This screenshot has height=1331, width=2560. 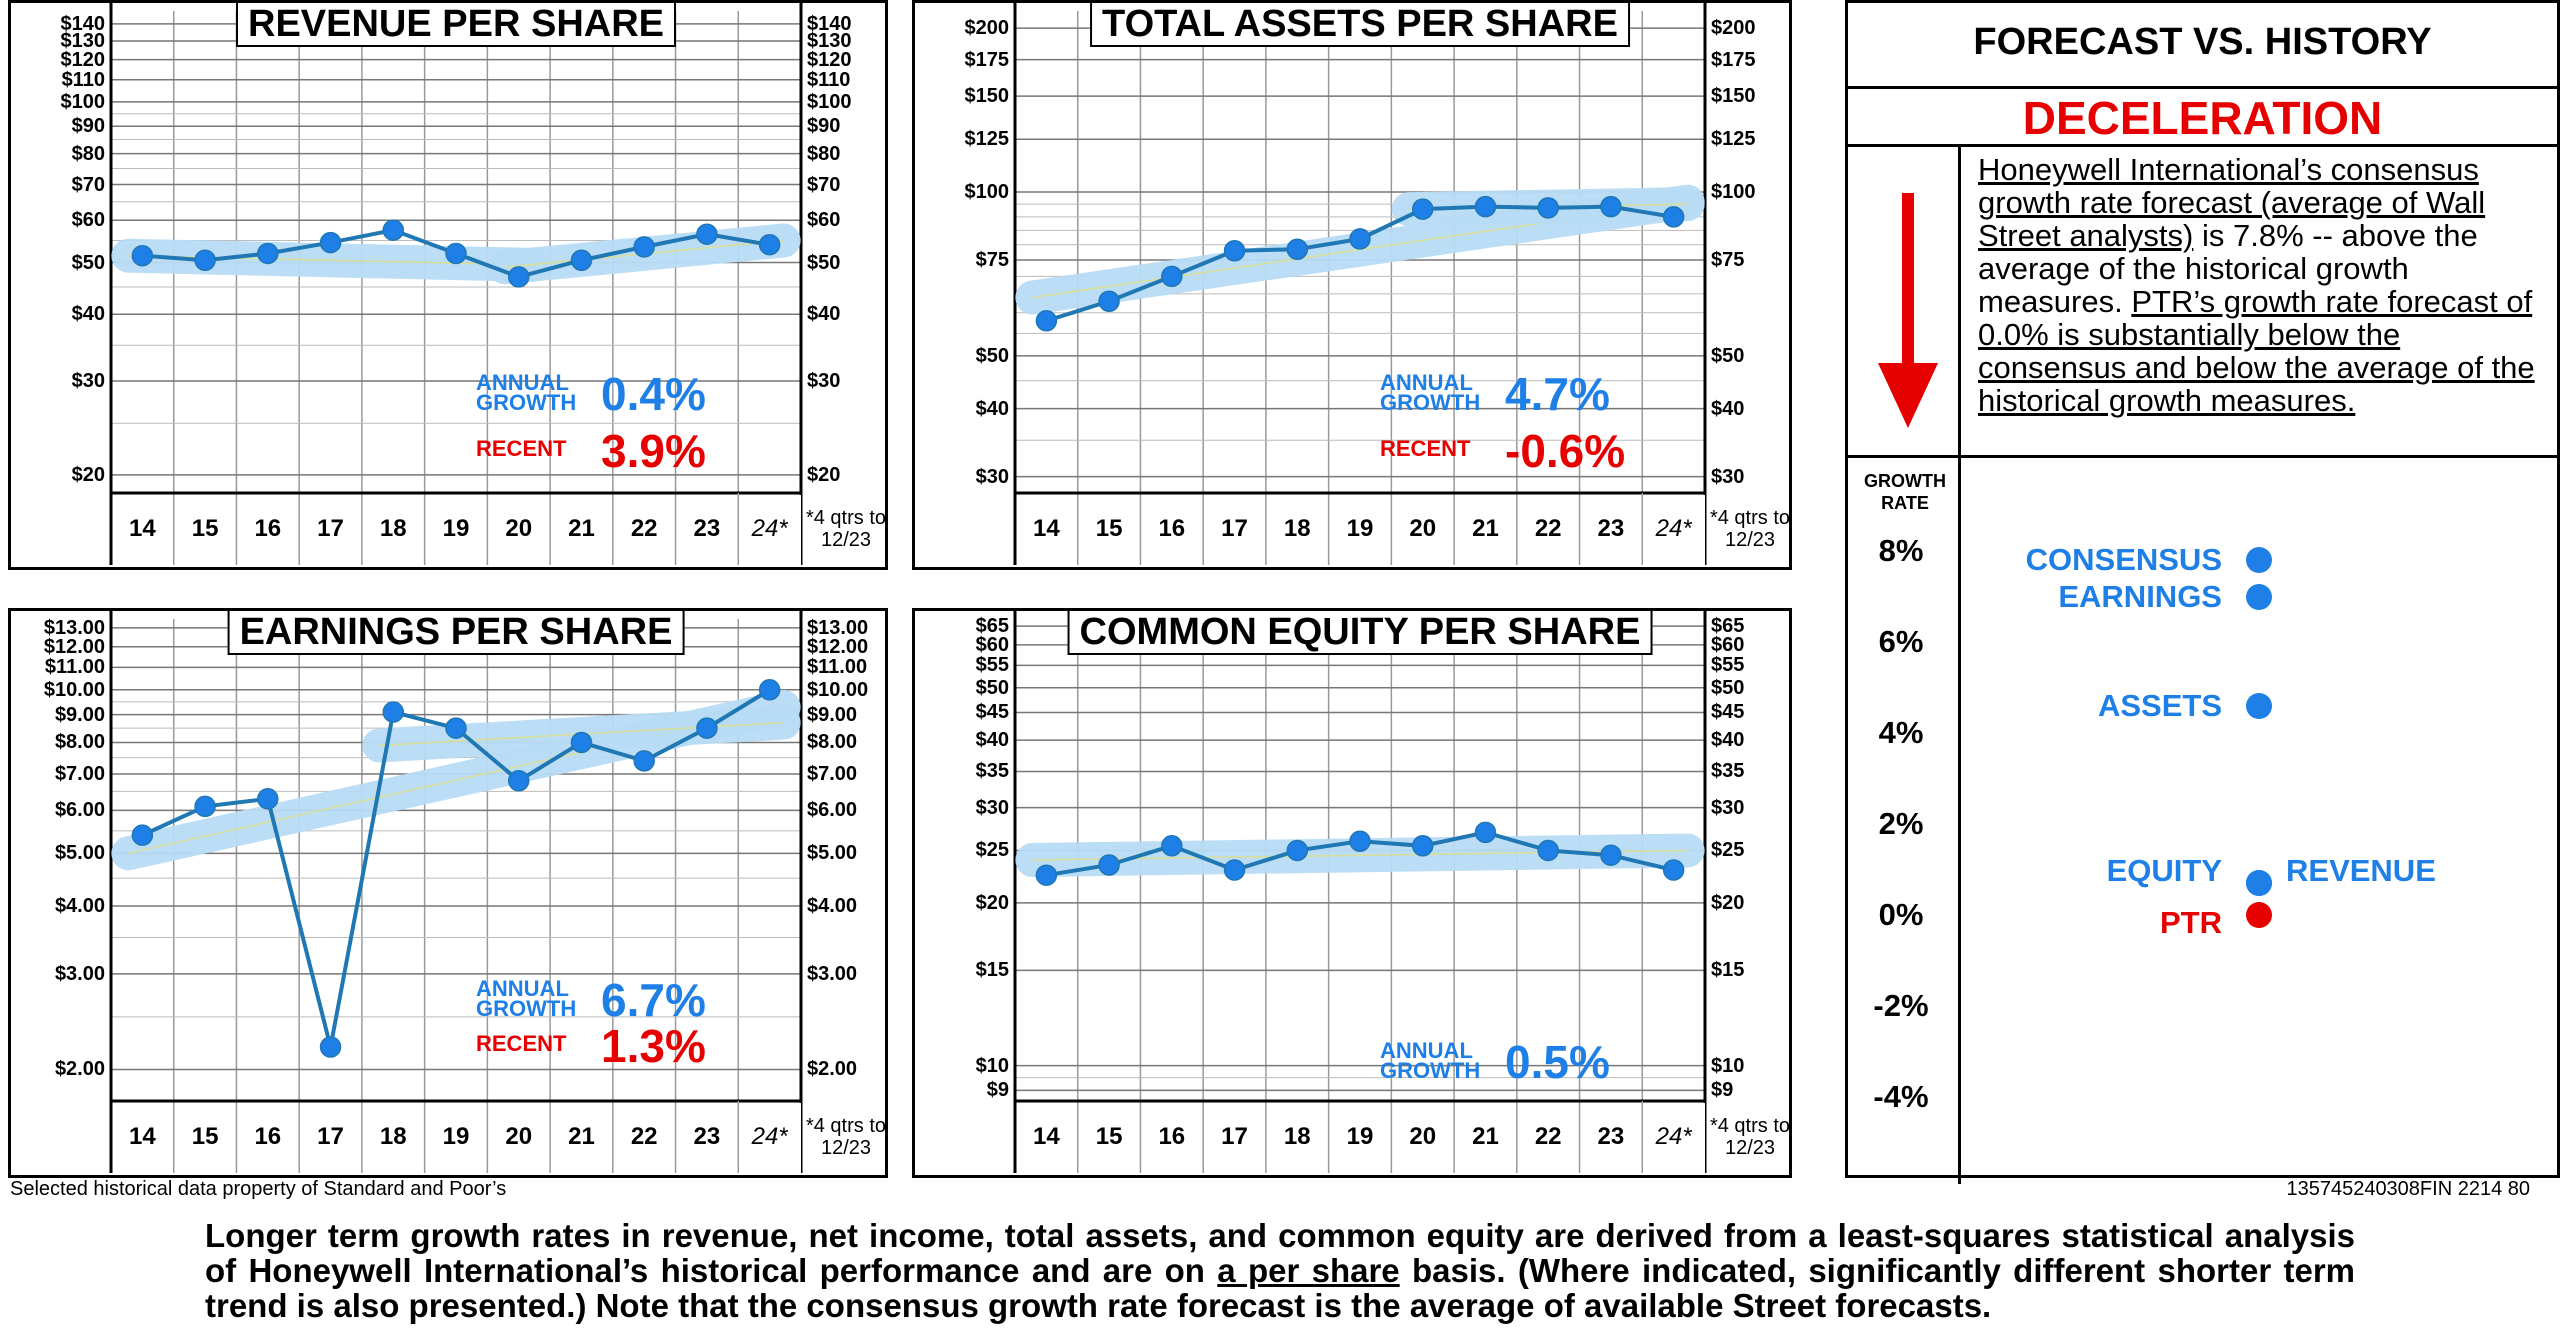 I want to click on x-tick-label: 20, so click(x=1423, y=1136).